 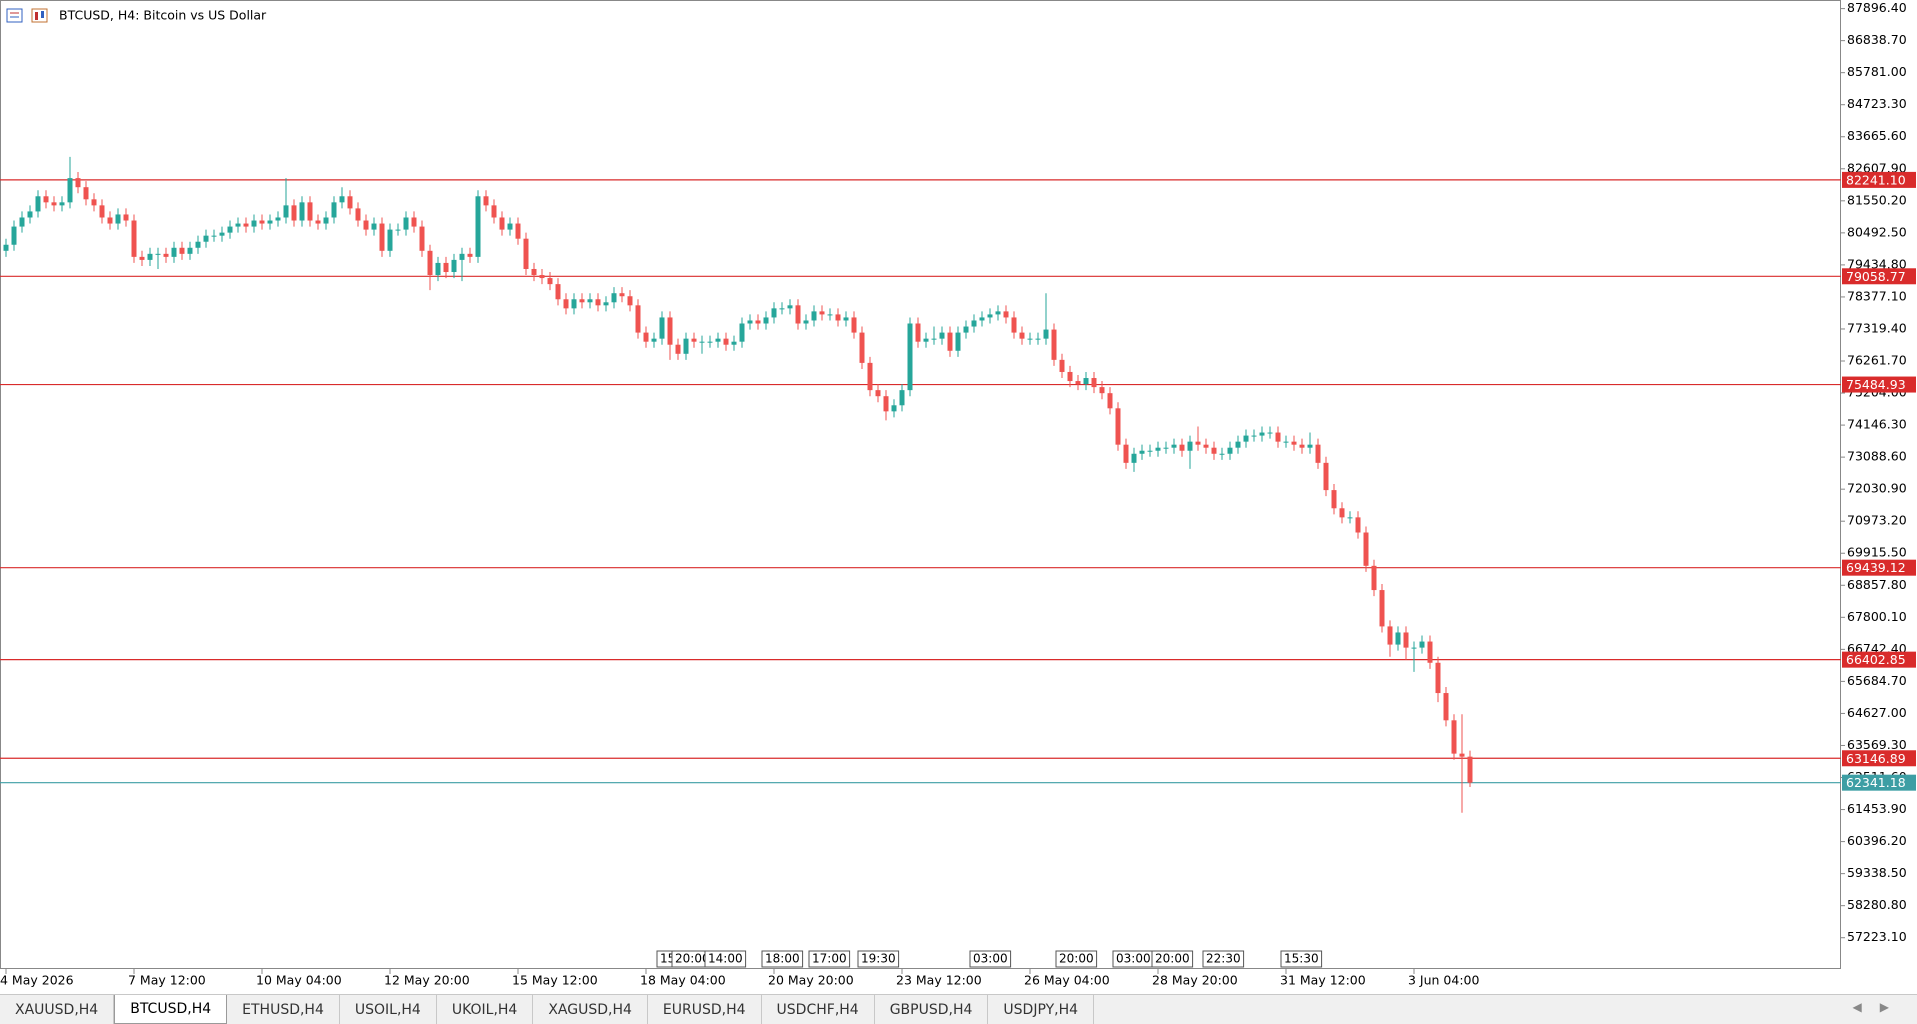 What do you see at coordinates (1172, 959) in the screenshot?
I see `event-marker: 20:00` at bounding box center [1172, 959].